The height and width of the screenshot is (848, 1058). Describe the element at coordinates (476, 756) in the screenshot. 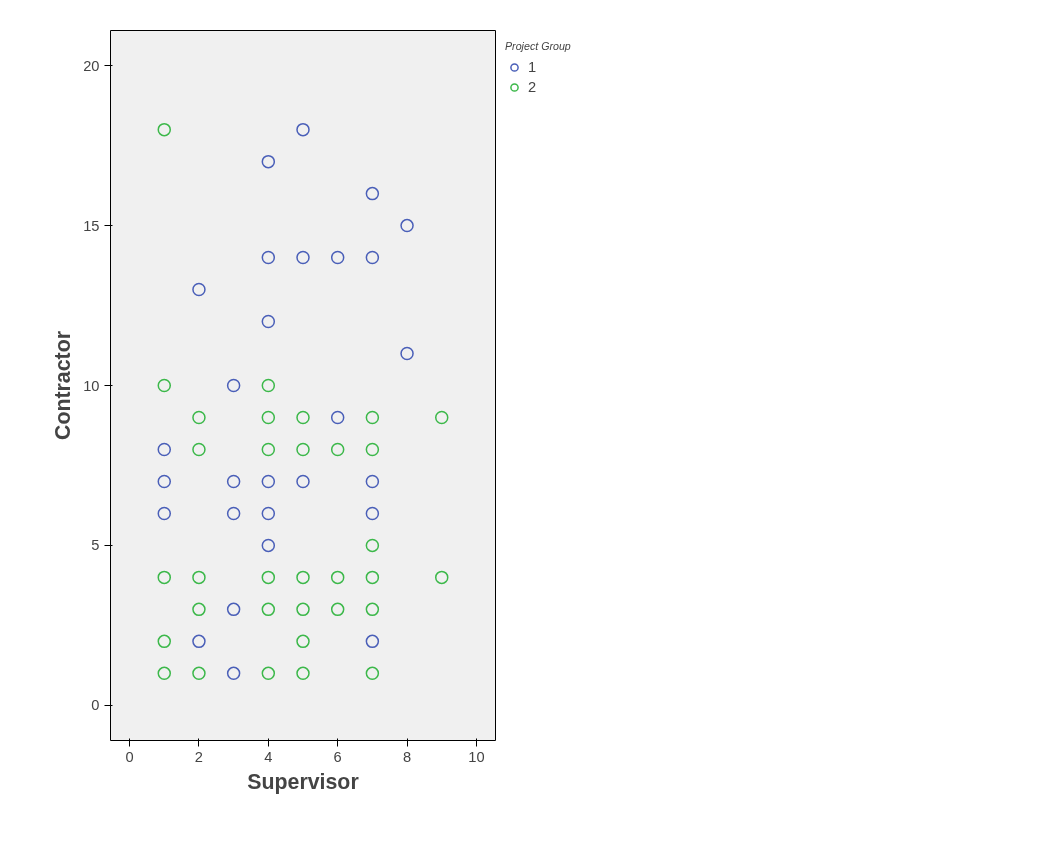

I see `x-tick-label: 10` at that location.